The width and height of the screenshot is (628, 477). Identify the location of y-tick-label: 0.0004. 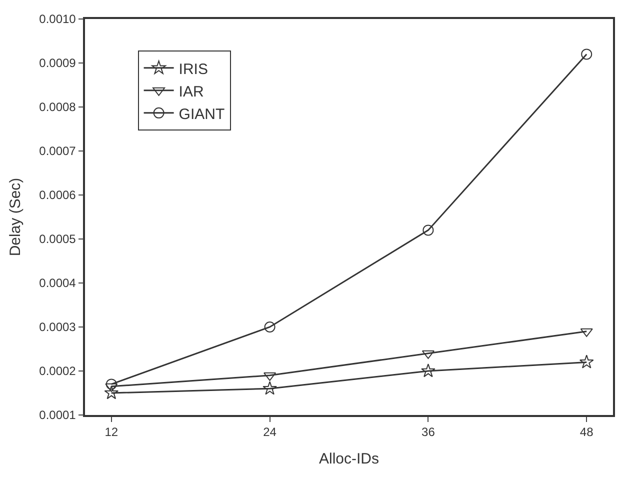
(57, 283).